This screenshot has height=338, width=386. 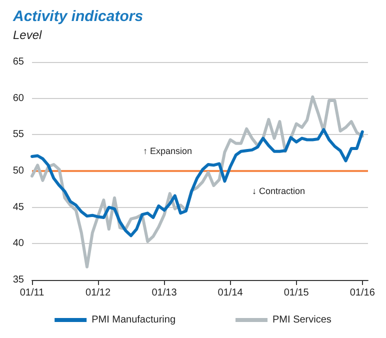 What do you see at coordinates (18, 244) in the screenshot?
I see `y-tick-label: 40` at bounding box center [18, 244].